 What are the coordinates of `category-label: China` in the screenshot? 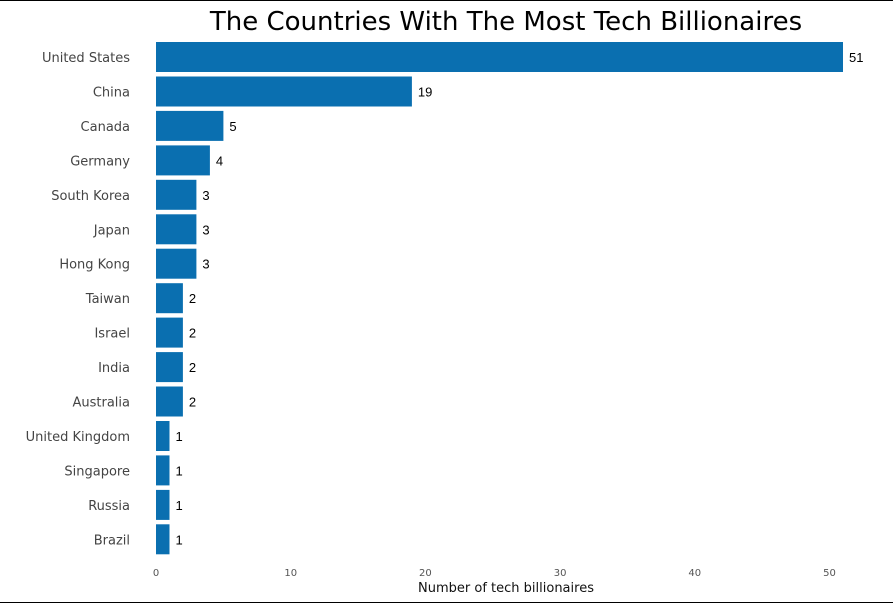 It's located at (111, 93).